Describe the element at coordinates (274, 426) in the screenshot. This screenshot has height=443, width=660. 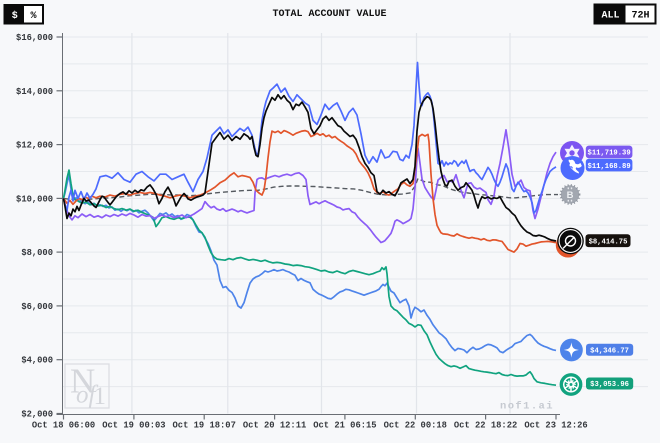
I see `svg-text: Oct 20 12:11` at that location.